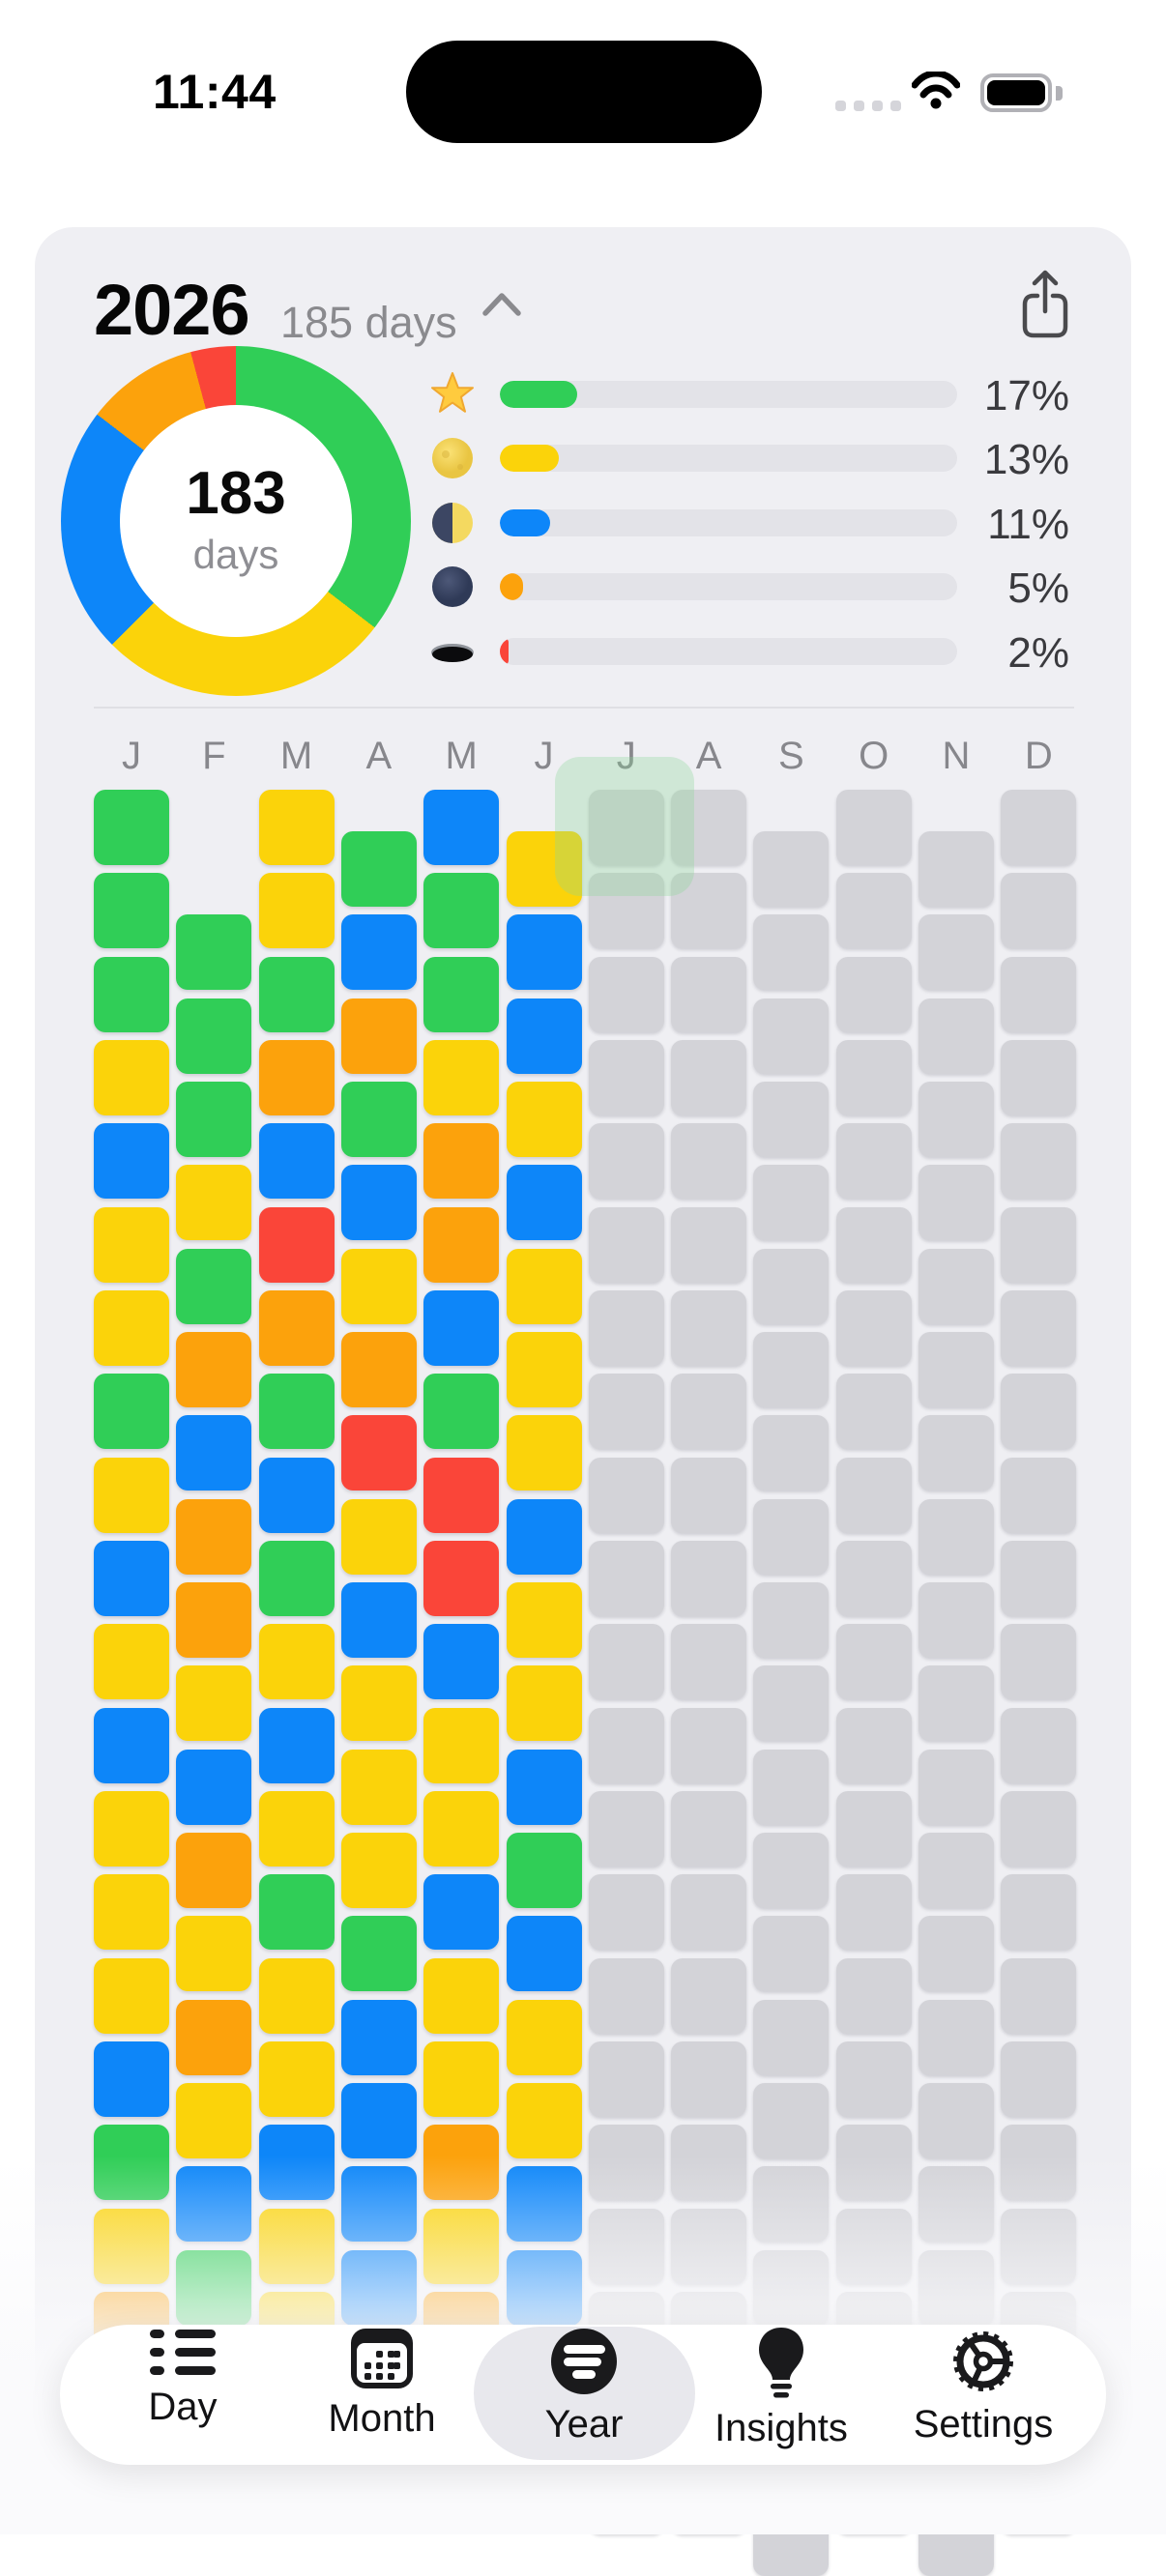 Image resolution: width=1166 pixels, height=2576 pixels. What do you see at coordinates (983, 2393) in the screenshot?
I see `tab-settings: Settings` at bounding box center [983, 2393].